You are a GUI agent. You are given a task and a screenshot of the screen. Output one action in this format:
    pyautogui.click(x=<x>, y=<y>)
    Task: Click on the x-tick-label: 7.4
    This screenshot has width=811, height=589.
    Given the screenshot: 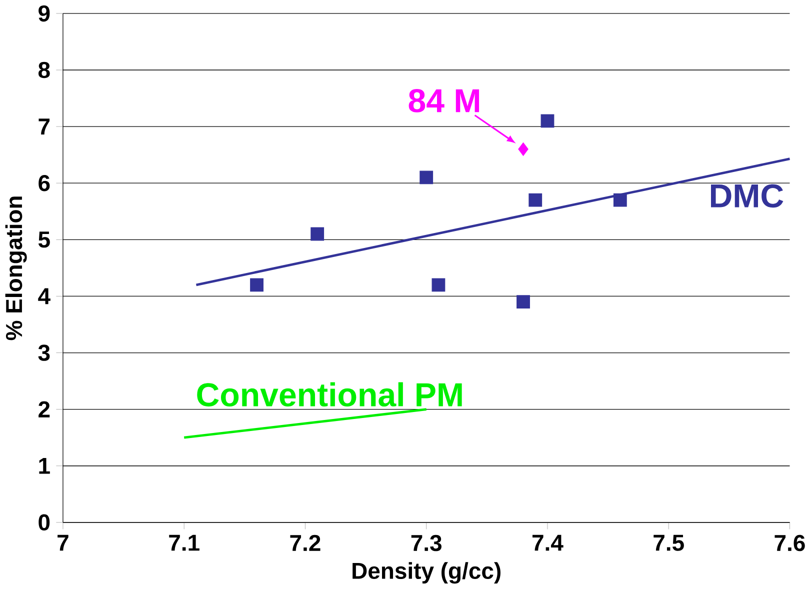 What is the action you would take?
    pyautogui.click(x=548, y=542)
    